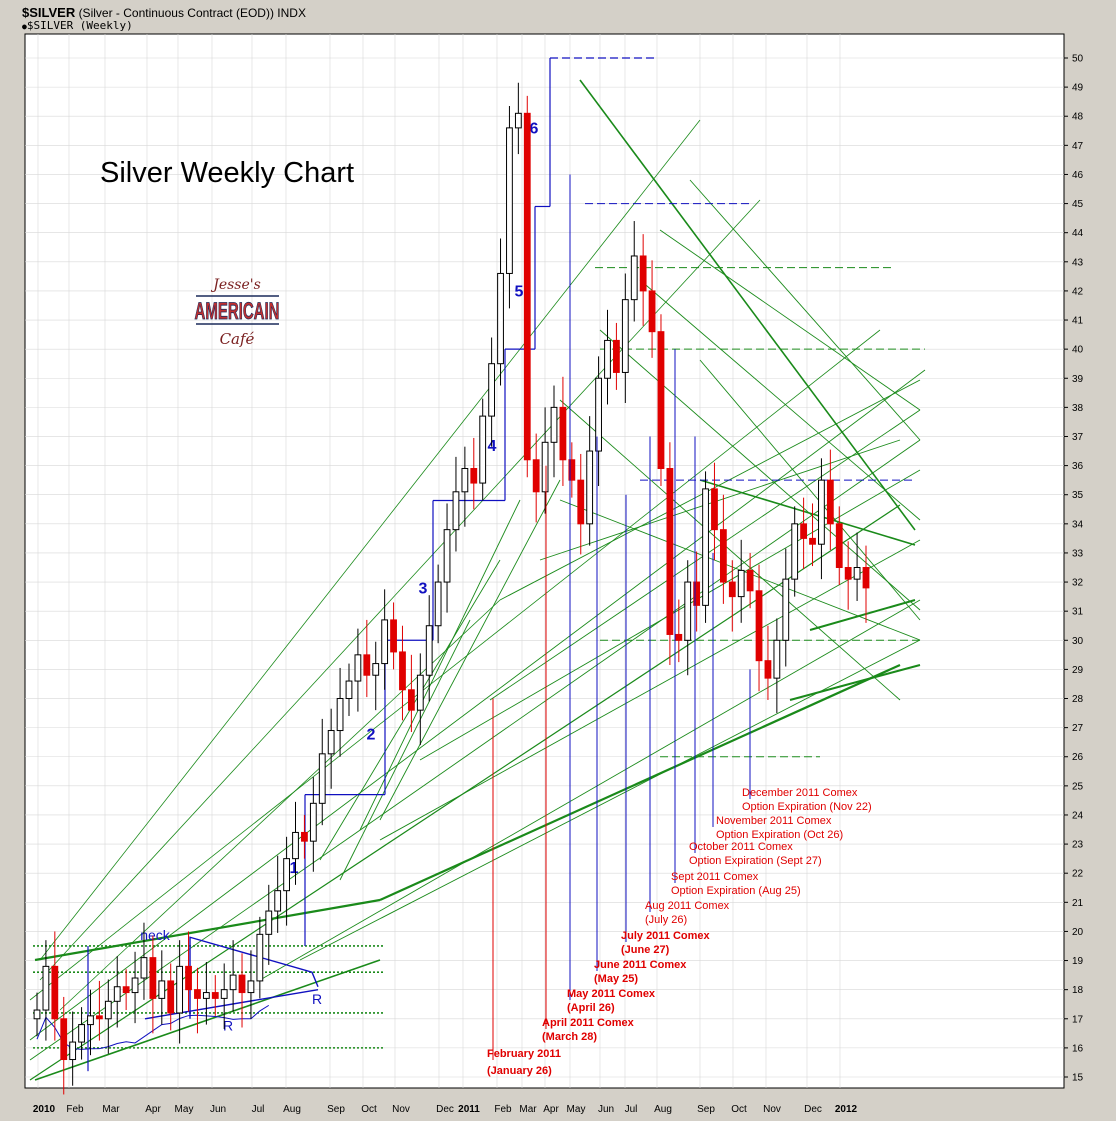 The height and width of the screenshot is (1121, 1116). What do you see at coordinates (736, 891) in the screenshot?
I see `expiry-sub: Option Expiration (Aug 25)` at bounding box center [736, 891].